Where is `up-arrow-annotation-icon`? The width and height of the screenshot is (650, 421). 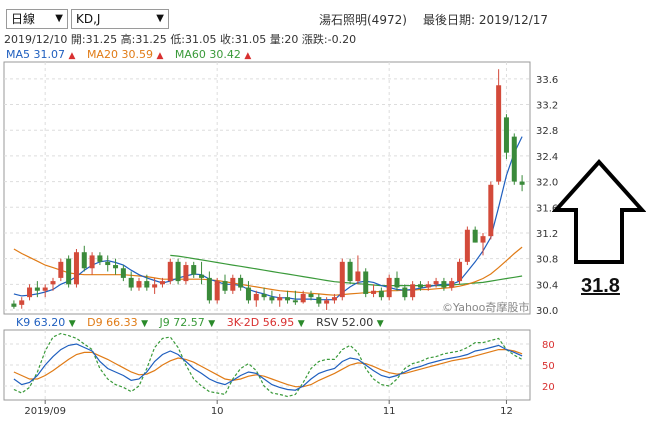 up-arrow-annotation-icon is located at coordinates (599, 211).